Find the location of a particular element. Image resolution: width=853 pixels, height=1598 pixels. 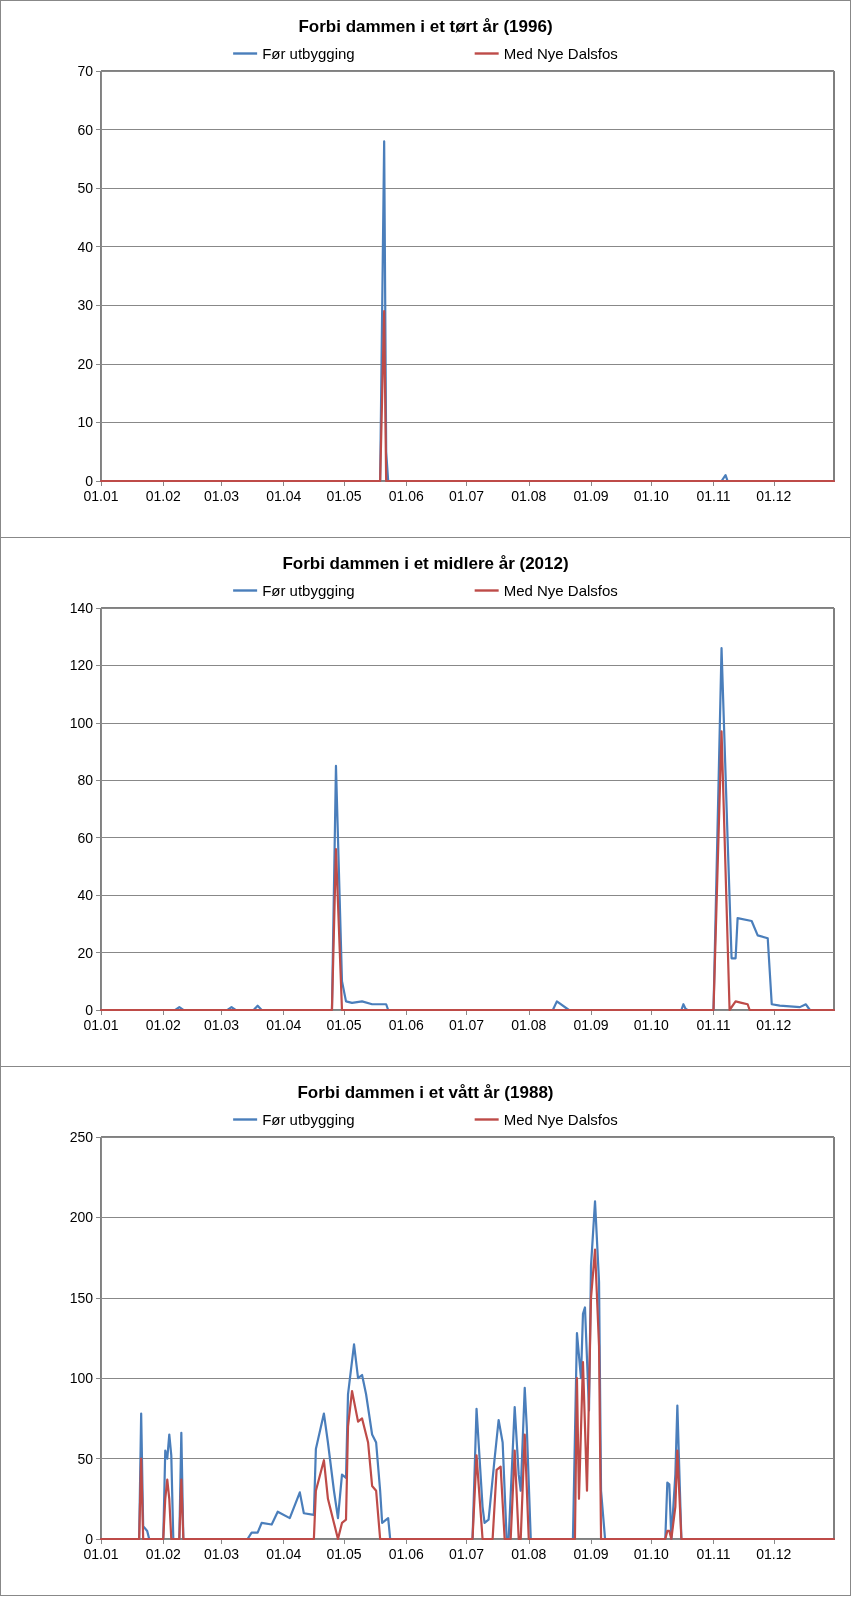

y-tick-label: 80 is located at coordinates (85, 780).